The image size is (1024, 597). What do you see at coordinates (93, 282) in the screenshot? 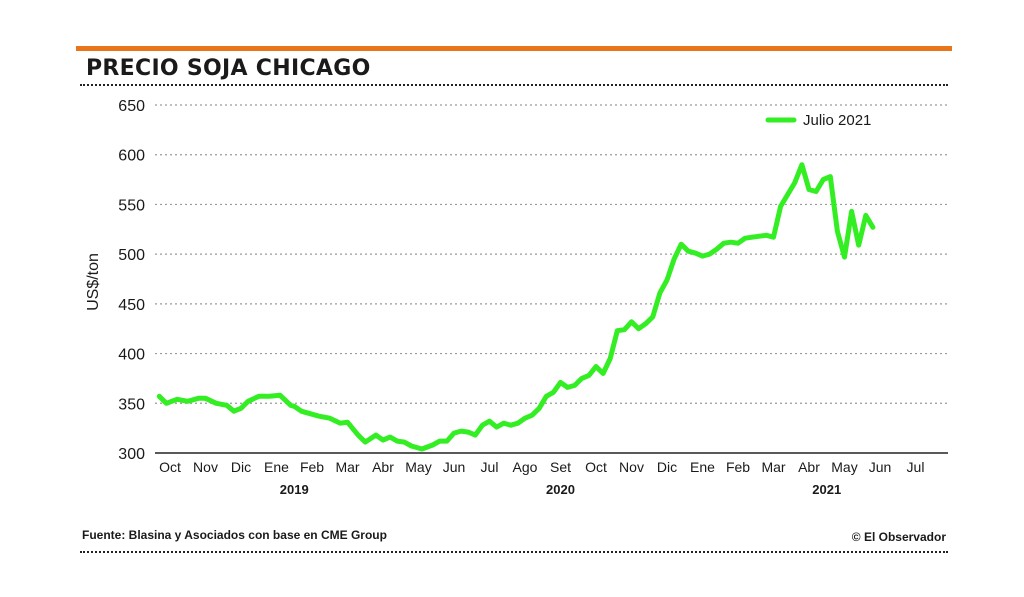
I see `y-axis-label: US$/ton` at bounding box center [93, 282].